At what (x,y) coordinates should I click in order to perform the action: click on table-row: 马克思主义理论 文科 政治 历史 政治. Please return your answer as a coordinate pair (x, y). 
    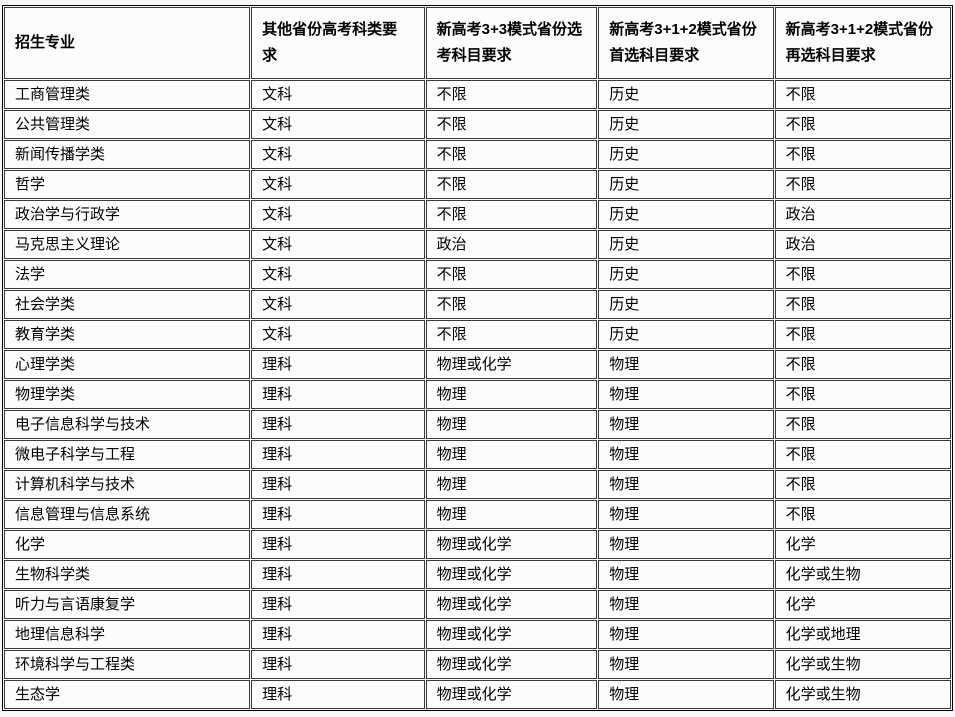
    Looking at the image, I should click on (477, 244).